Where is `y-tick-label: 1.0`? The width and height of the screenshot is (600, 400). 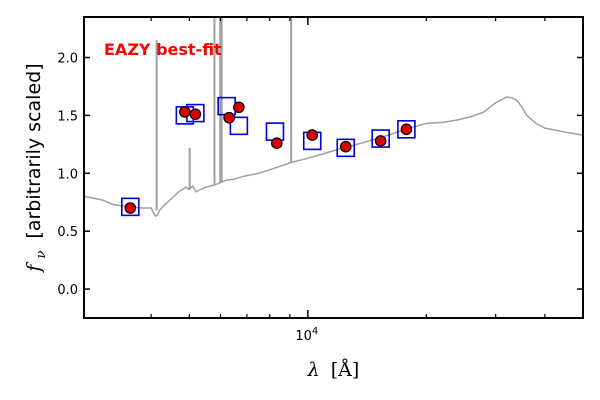
y-tick-label: 1.0 is located at coordinates (67, 174).